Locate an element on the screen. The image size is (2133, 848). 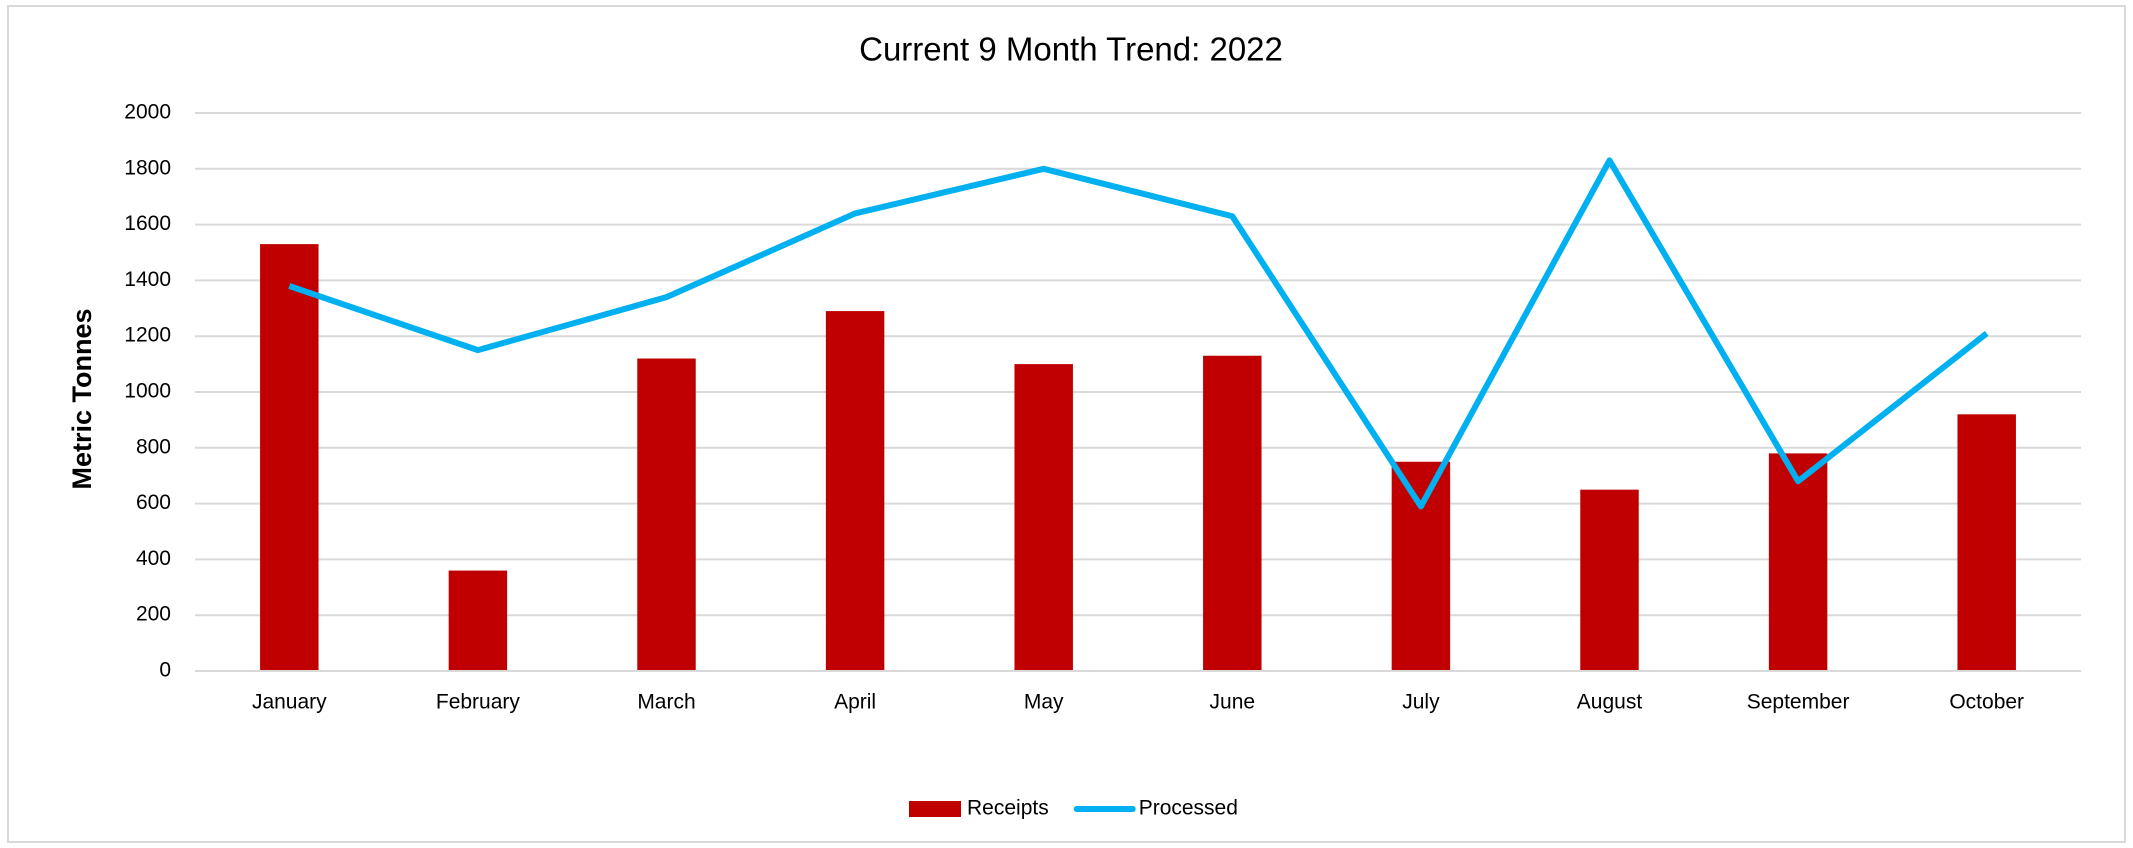
x-tick-label: January is located at coordinates (289, 702).